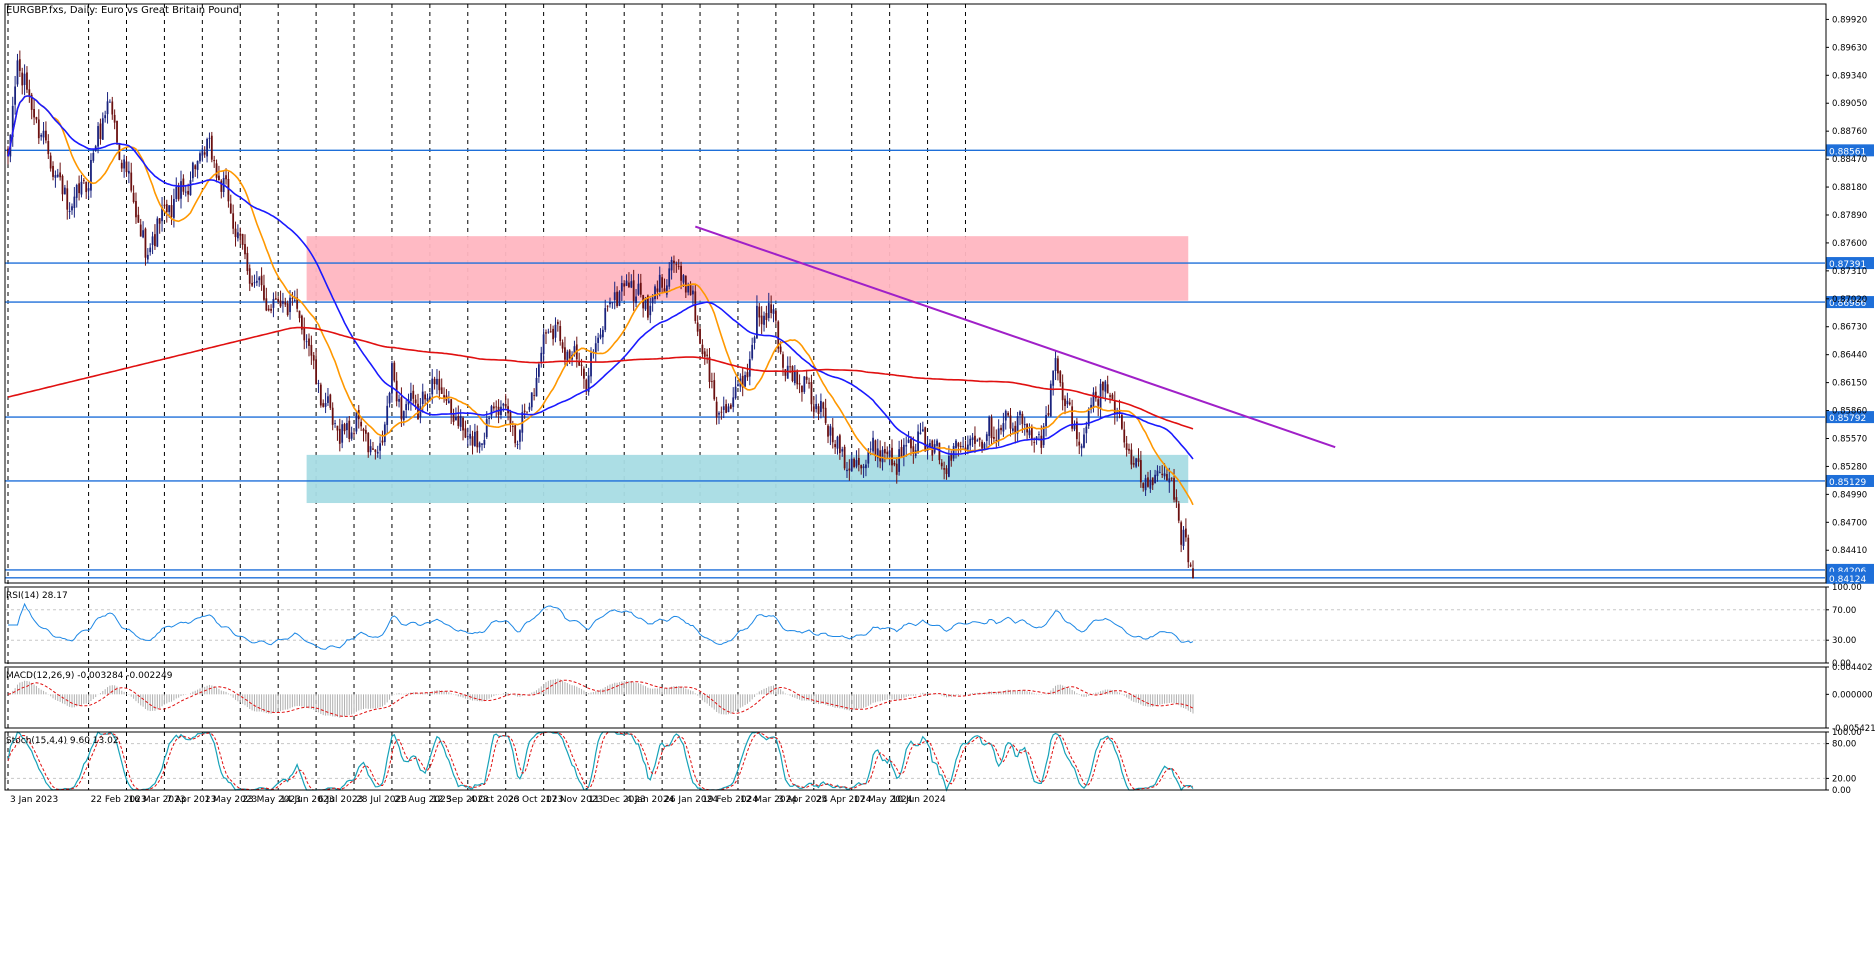  What do you see at coordinates (919, 800) in the screenshot?
I see `date-tick-label: 10 Jun 2024` at bounding box center [919, 800].